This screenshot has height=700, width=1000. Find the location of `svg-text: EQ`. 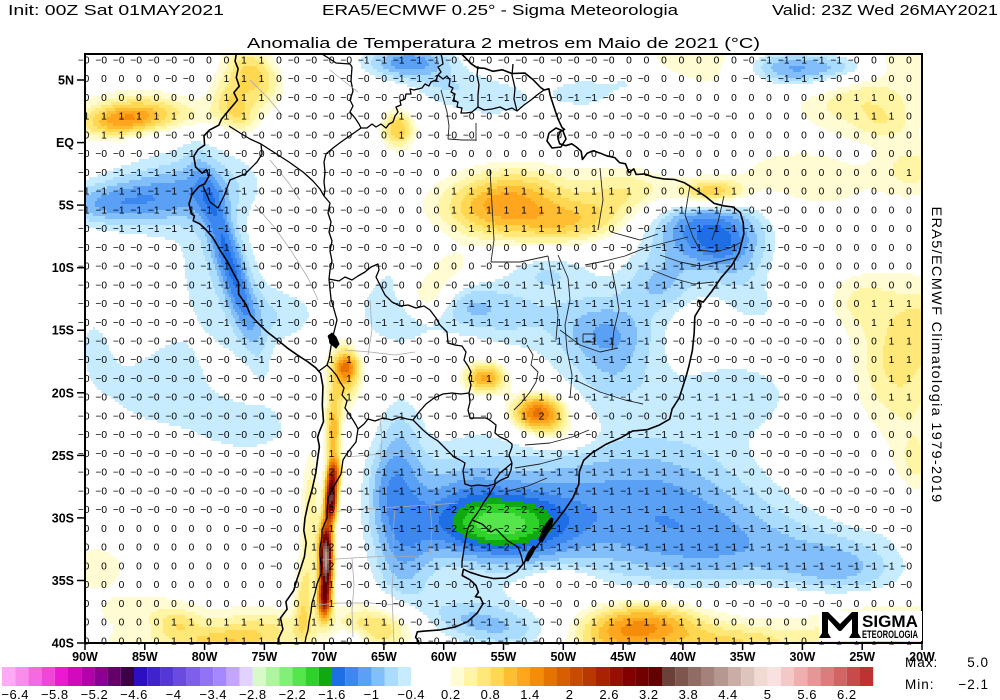

svg-text: EQ is located at coordinates (65, 143).